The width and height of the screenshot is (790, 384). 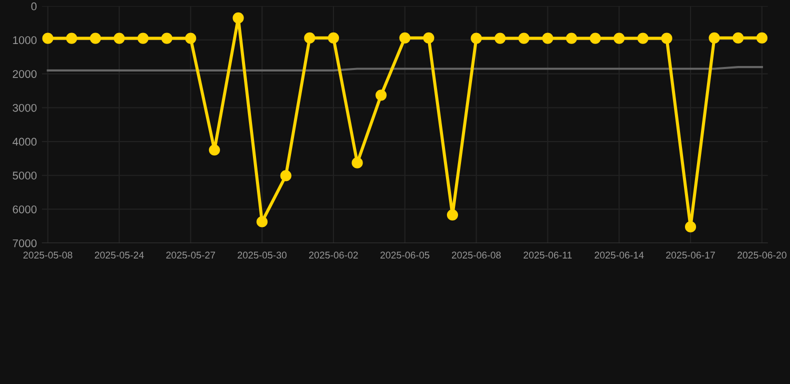 I want to click on y-tick-label: 0, so click(x=34, y=6).